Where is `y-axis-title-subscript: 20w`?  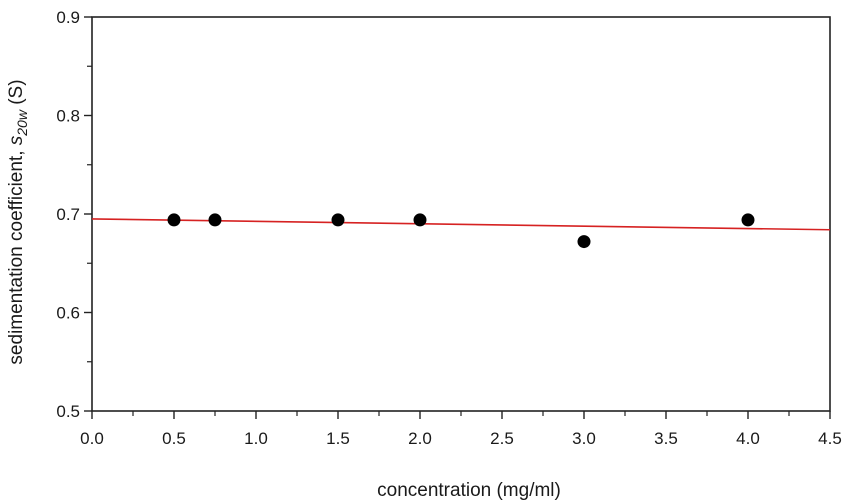
y-axis-title-subscript: 20w is located at coordinates (22, 123).